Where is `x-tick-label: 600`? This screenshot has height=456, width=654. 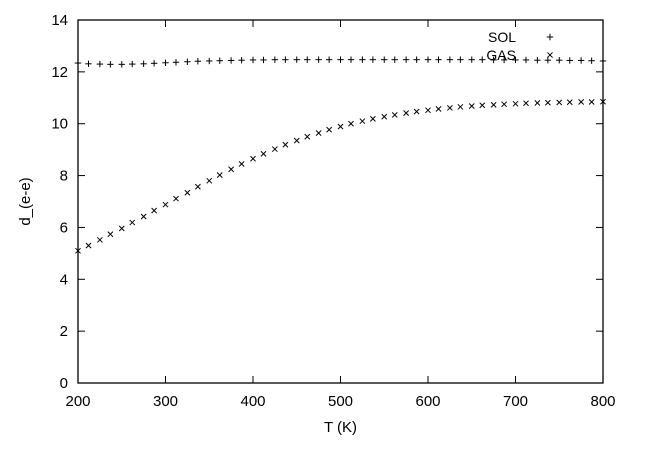 x-tick-label: 600 is located at coordinates (427, 401).